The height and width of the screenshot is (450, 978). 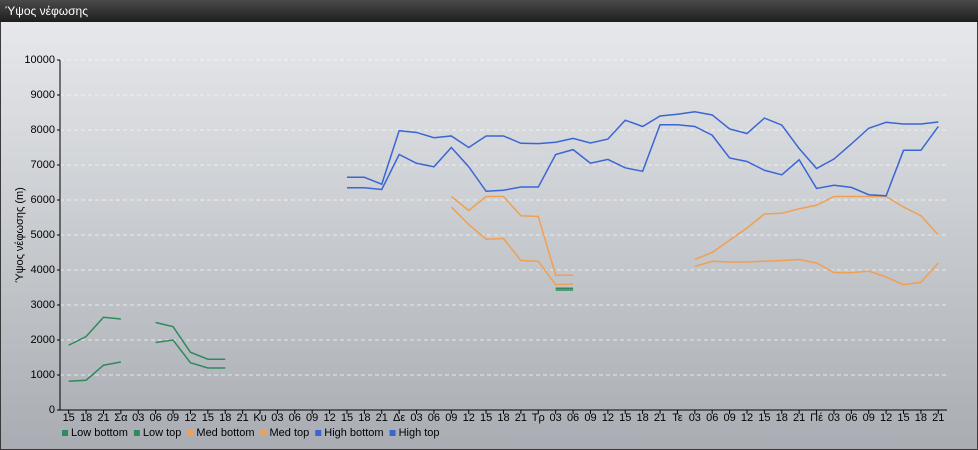 What do you see at coordinates (538, 418) in the screenshot?
I see `x-tick-label: Τρ` at bounding box center [538, 418].